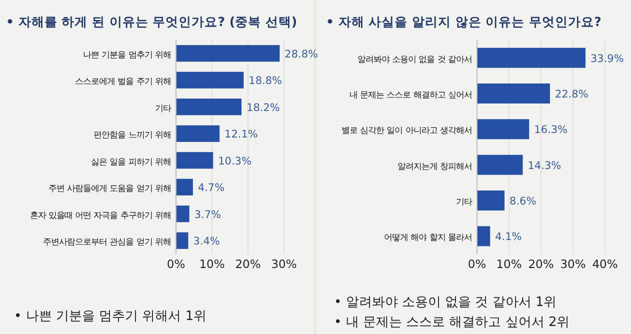  Describe the element at coordinates (452, 322) in the screenshot. I see `text: • 내 문제는 스스로 해결하고 싶어서 2위` at that location.